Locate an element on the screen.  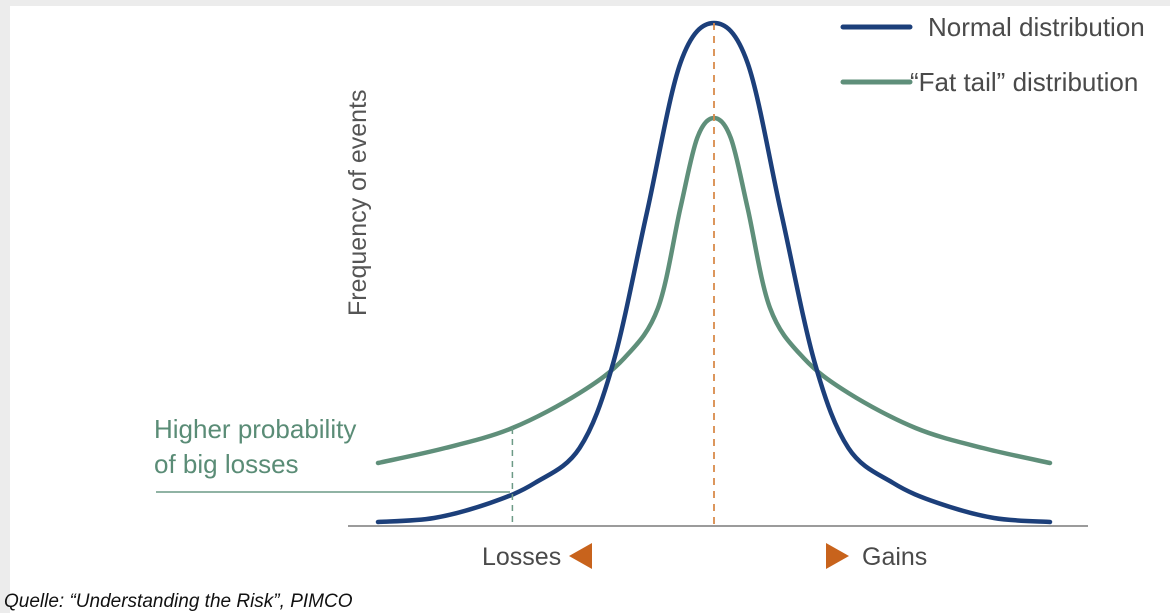
annotation-line-1: Higher probability is located at coordinates (255, 429).